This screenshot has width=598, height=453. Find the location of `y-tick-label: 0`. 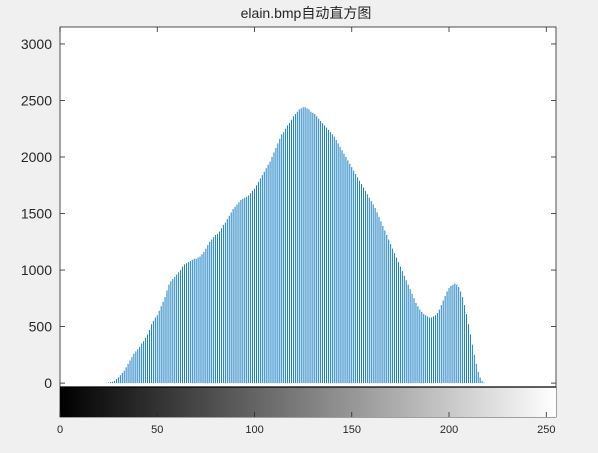

y-tick-label: 0 is located at coordinates (48, 383).